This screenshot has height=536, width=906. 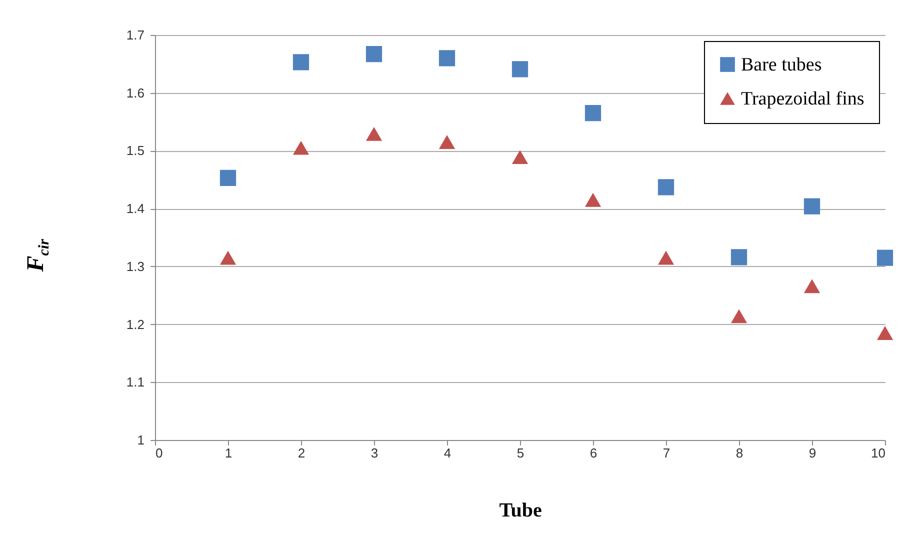 I want to click on x-tick-label: 0, so click(x=159, y=453).